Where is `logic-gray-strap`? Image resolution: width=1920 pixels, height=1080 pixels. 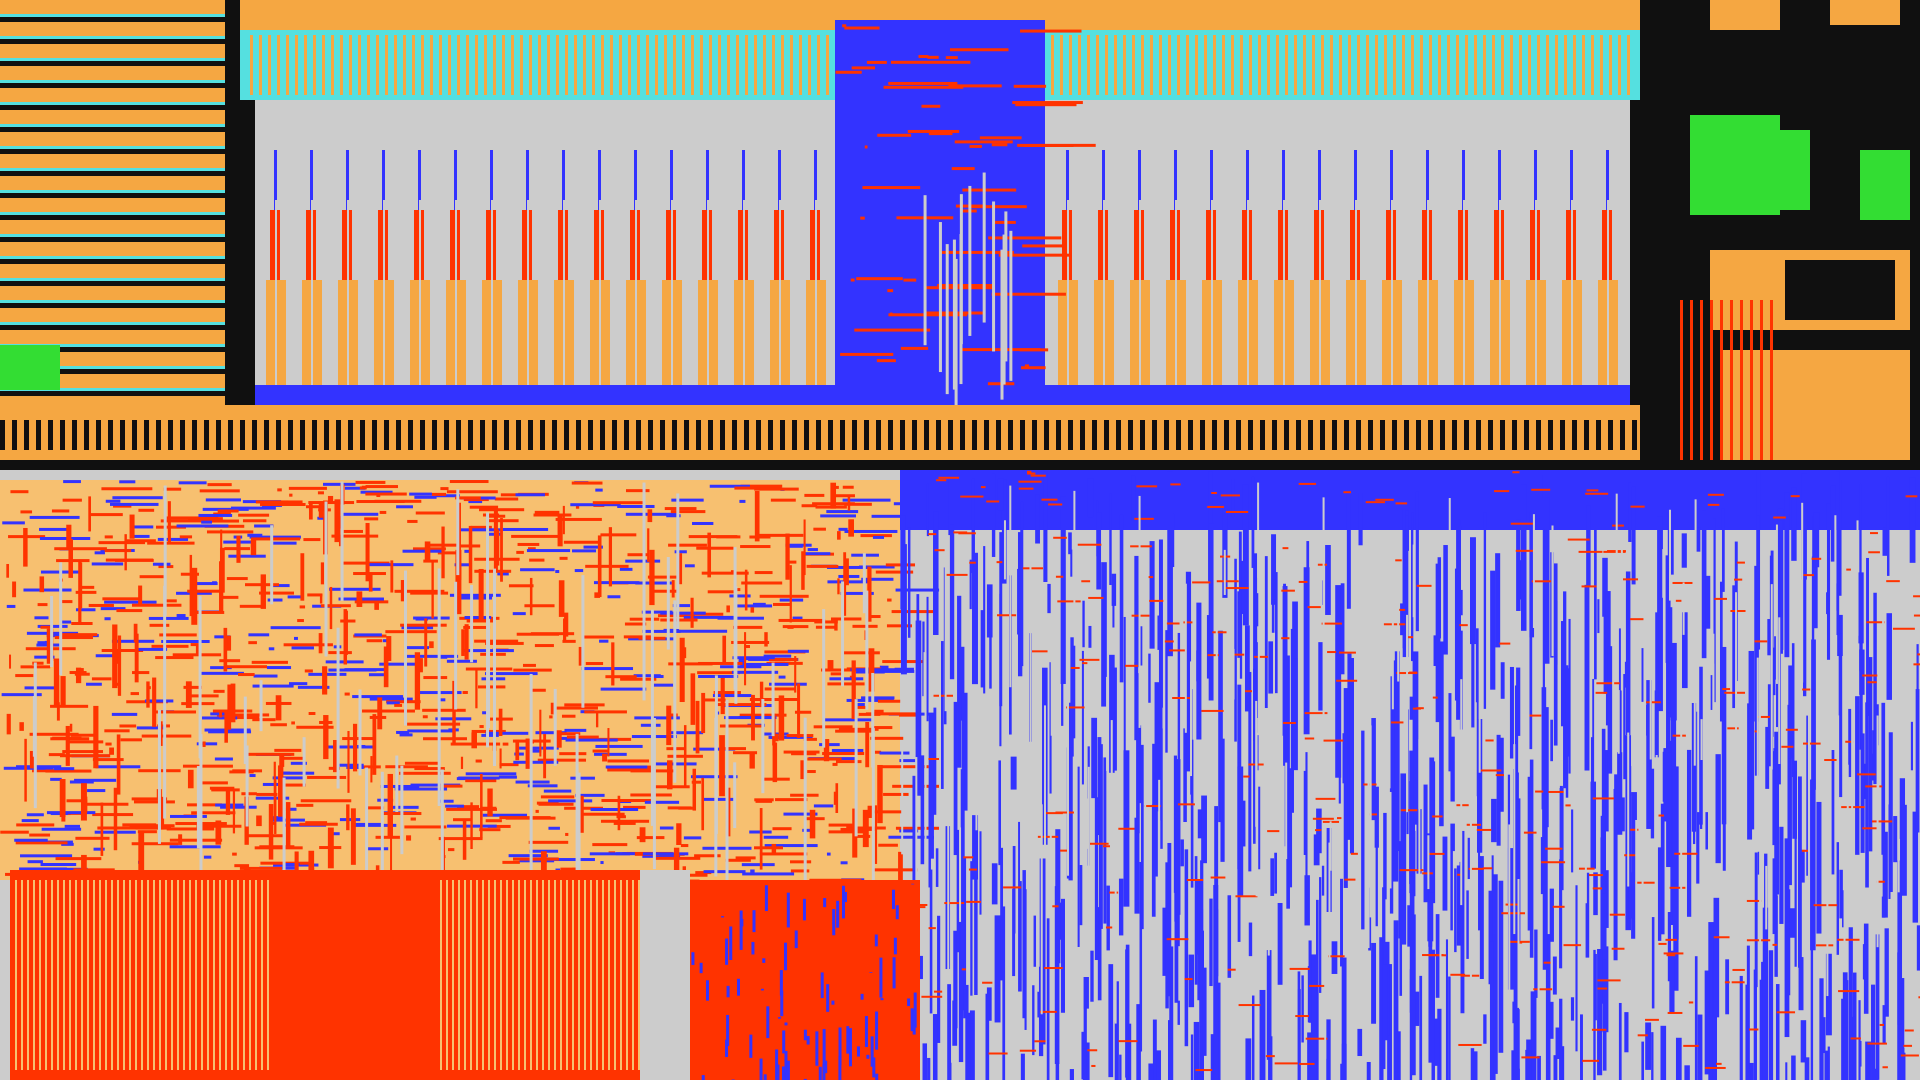
logic-gray-strap is located at coordinates (489, 673).